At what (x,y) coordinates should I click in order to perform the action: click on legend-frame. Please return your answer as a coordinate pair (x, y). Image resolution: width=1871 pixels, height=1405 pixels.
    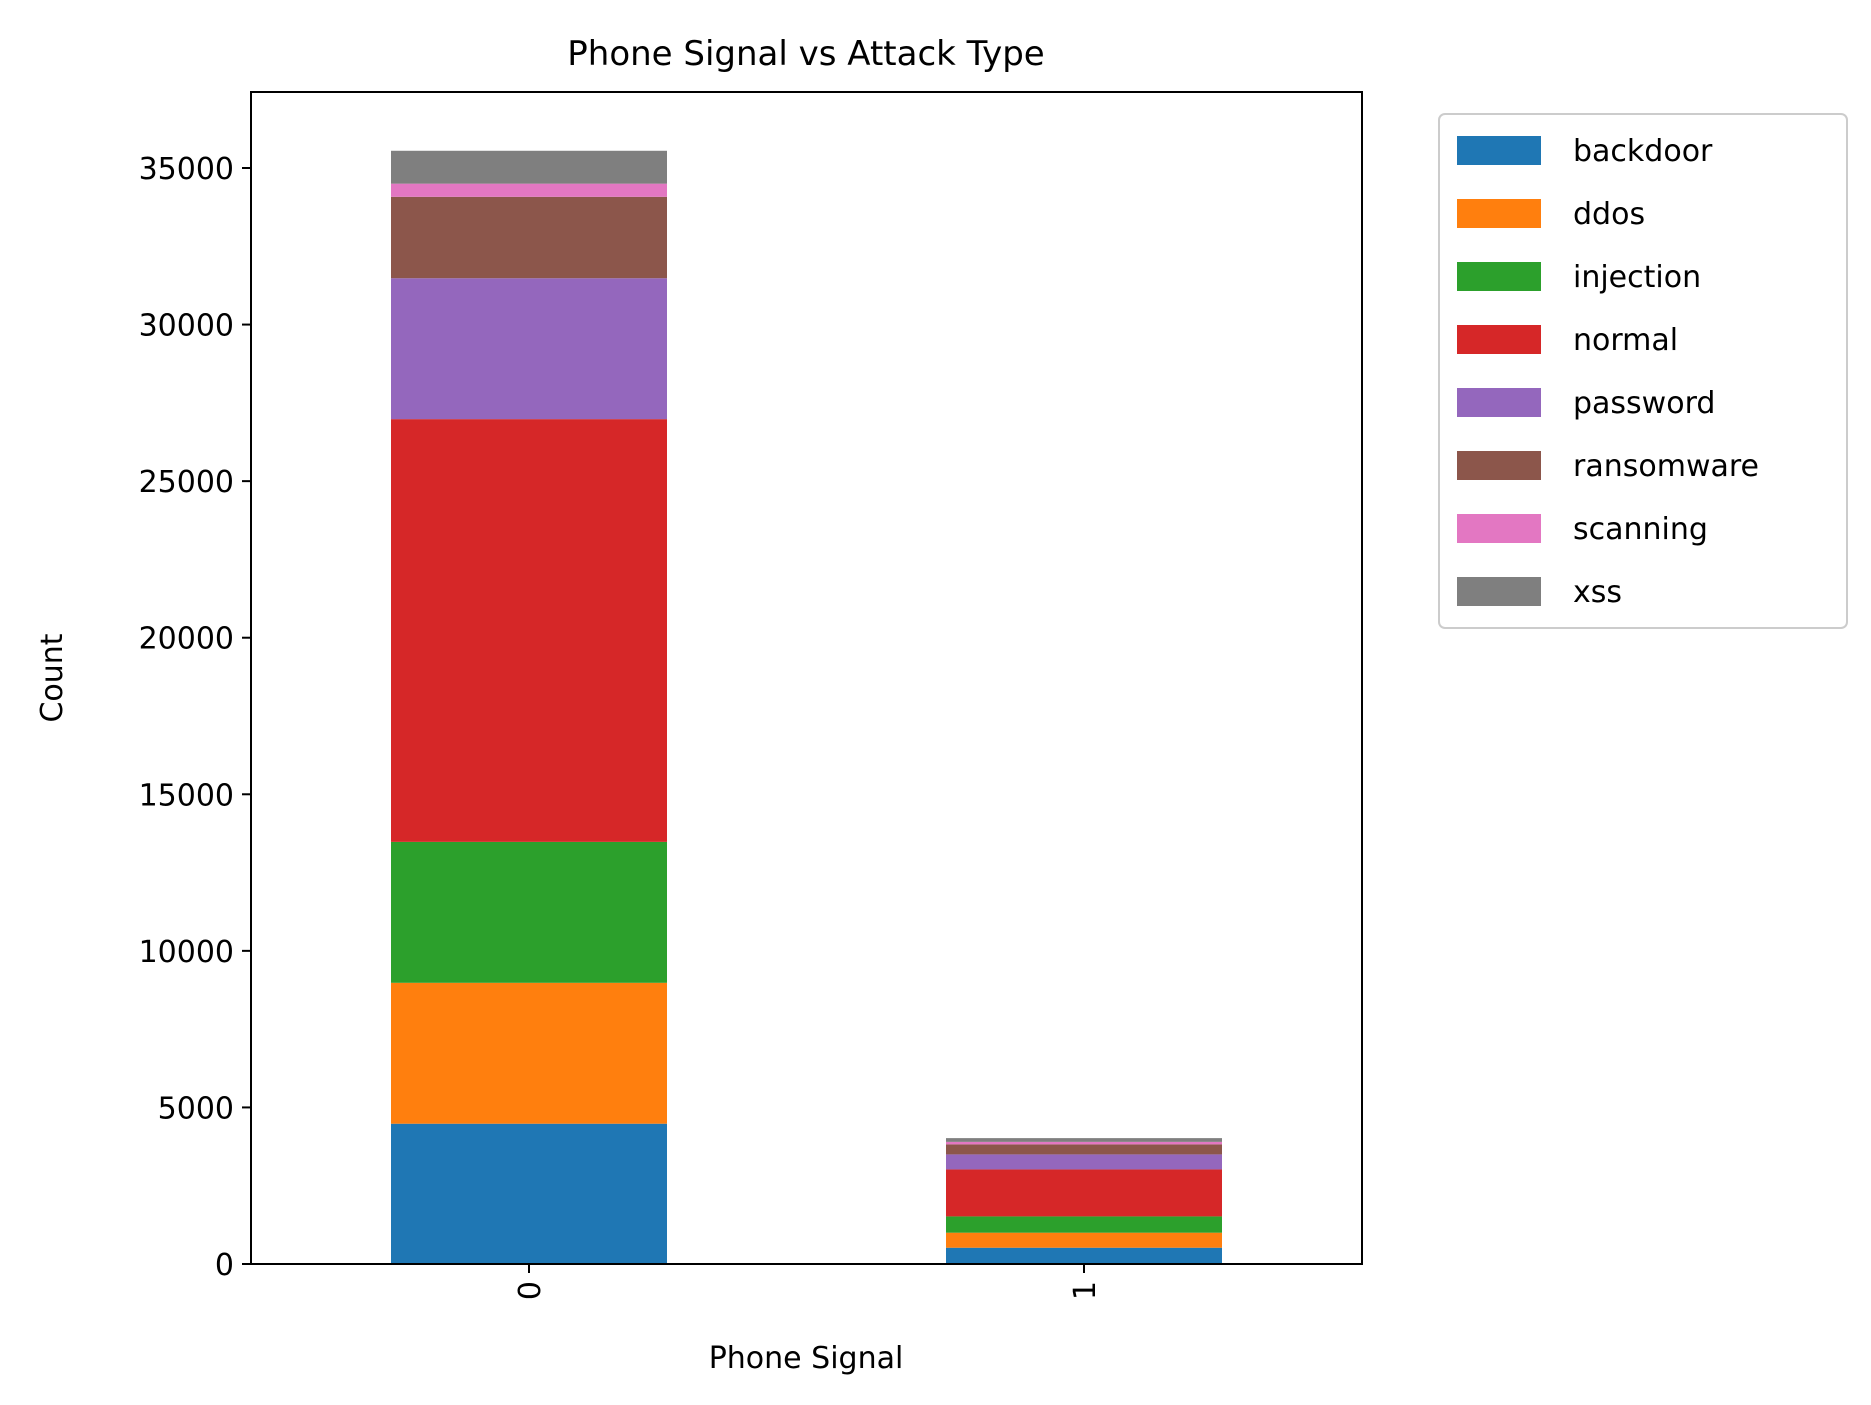
    Looking at the image, I should click on (1643, 371).